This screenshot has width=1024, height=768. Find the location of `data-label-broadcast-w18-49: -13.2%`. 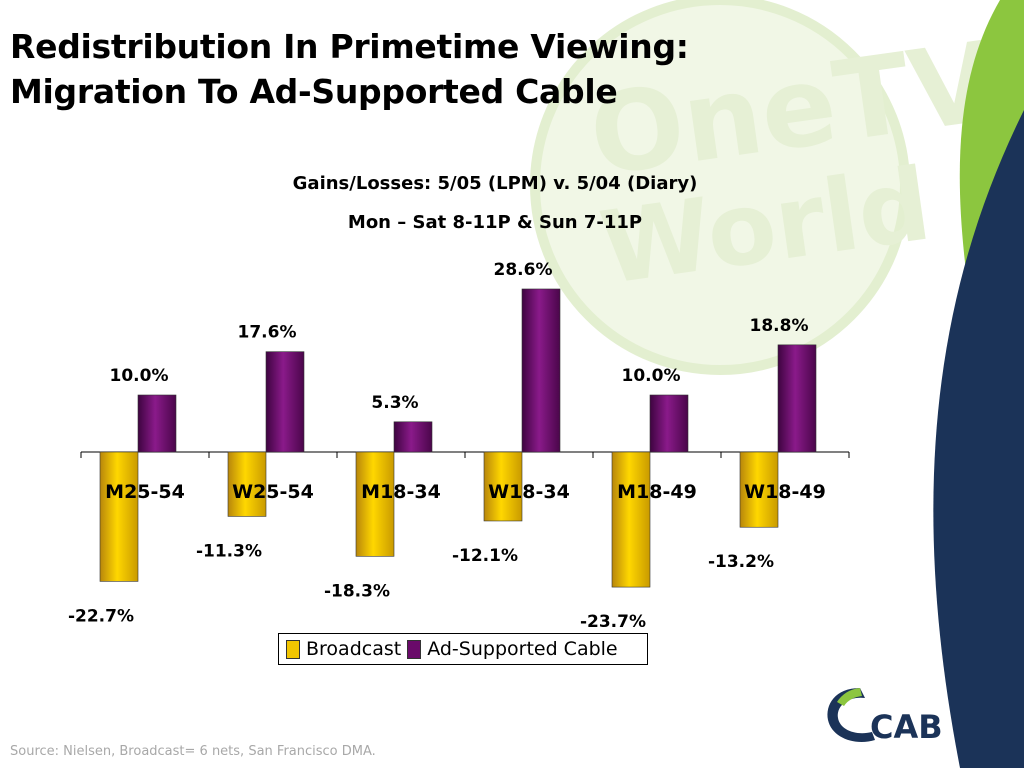

data-label-broadcast-w18-49: -13.2% is located at coordinates (741, 562).